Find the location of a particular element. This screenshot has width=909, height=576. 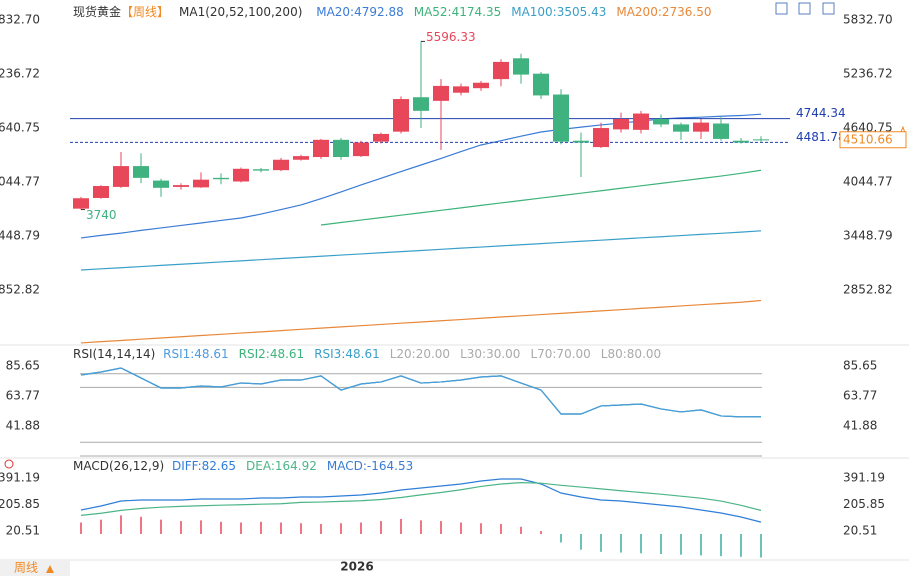

rsi-line is located at coordinates (421, 392).